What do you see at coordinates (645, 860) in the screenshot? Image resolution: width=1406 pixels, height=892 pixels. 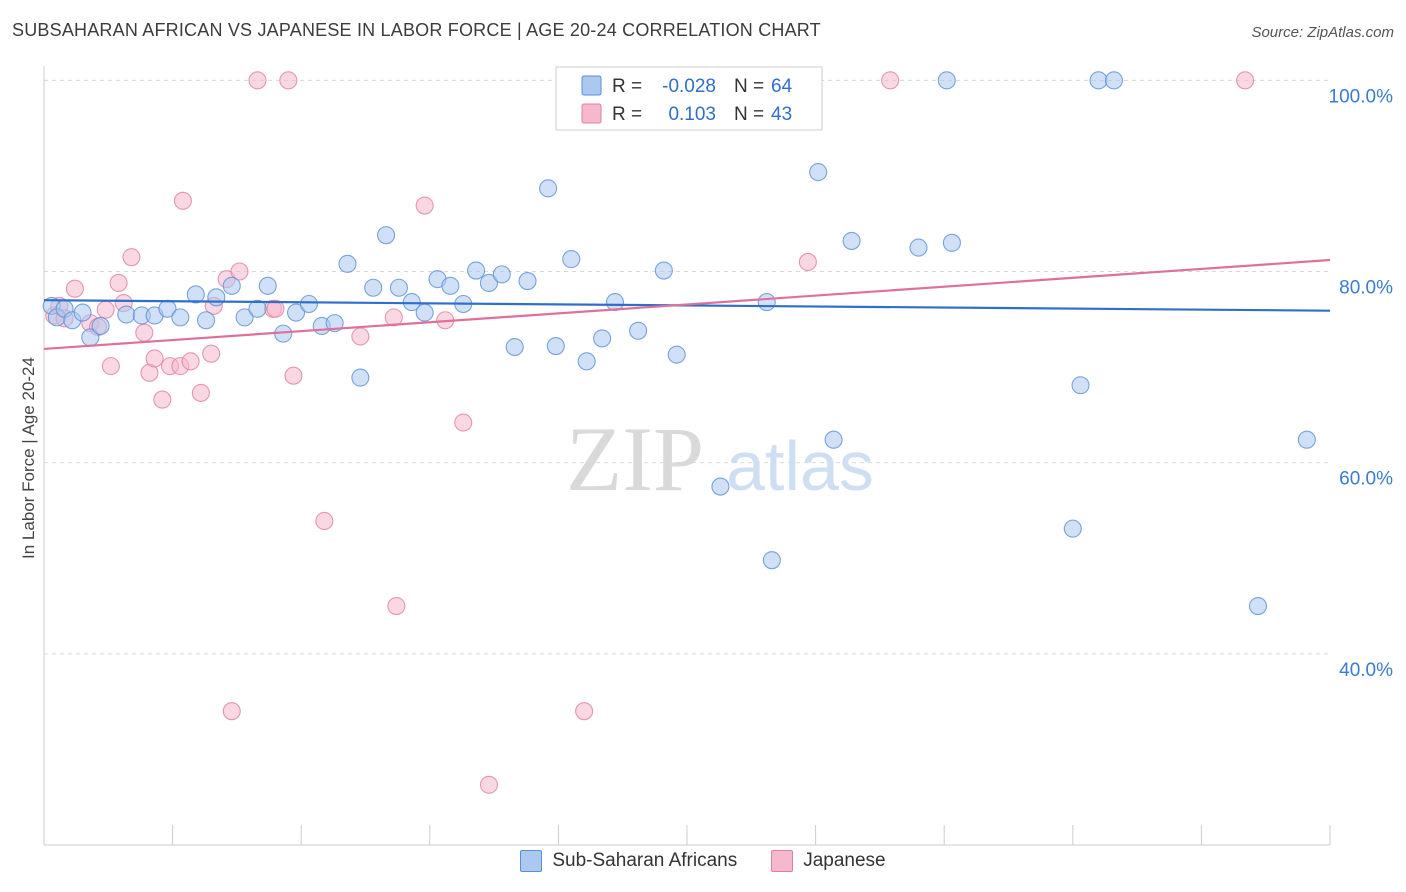 I see `legend-label-sub-saharan: Sub-Saharan Africans` at bounding box center [645, 860].